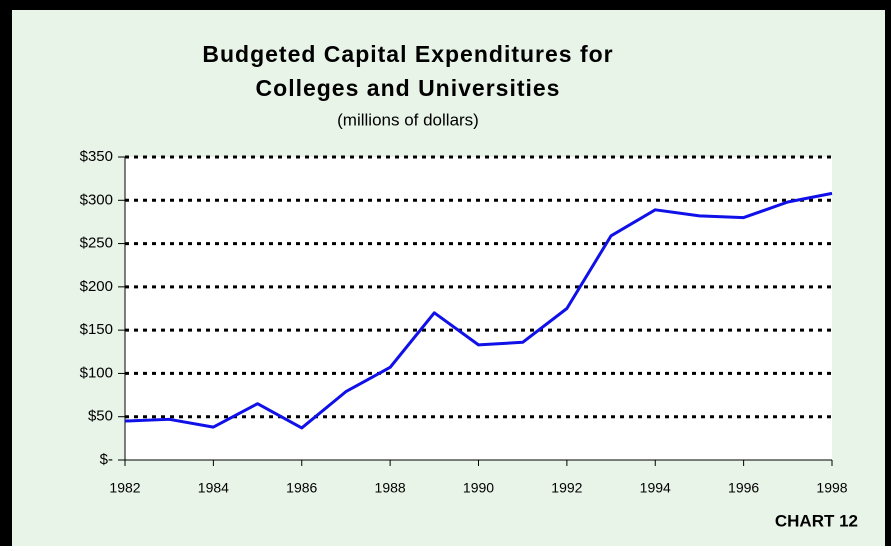 This screenshot has height=551, width=891. I want to click on chart-title: Budgeted Capital Expenditures for, so click(407, 54).